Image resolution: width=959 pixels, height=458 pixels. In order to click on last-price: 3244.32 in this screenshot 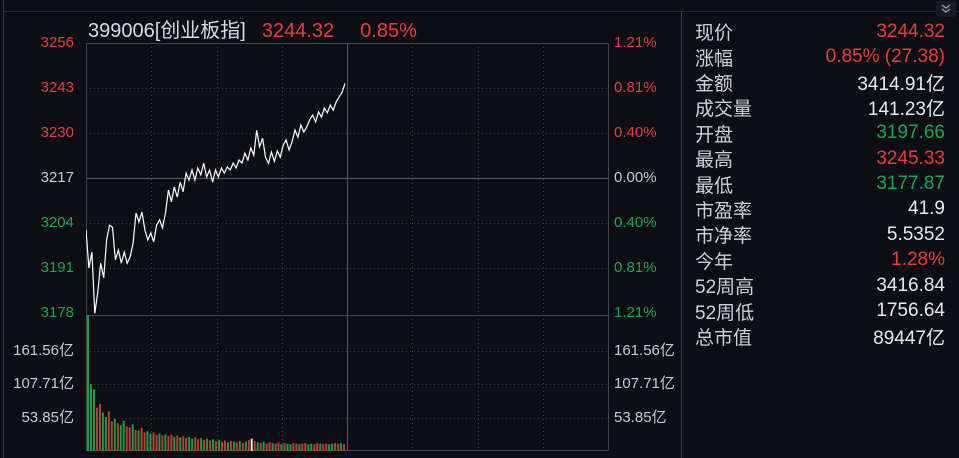, I will do `click(298, 31)`.